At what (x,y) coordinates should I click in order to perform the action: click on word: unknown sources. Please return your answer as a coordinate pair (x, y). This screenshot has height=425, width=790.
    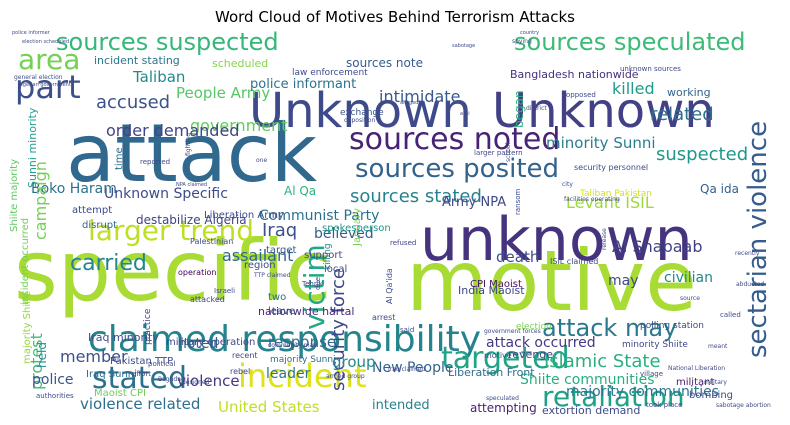
    Looking at the image, I should click on (650, 69).